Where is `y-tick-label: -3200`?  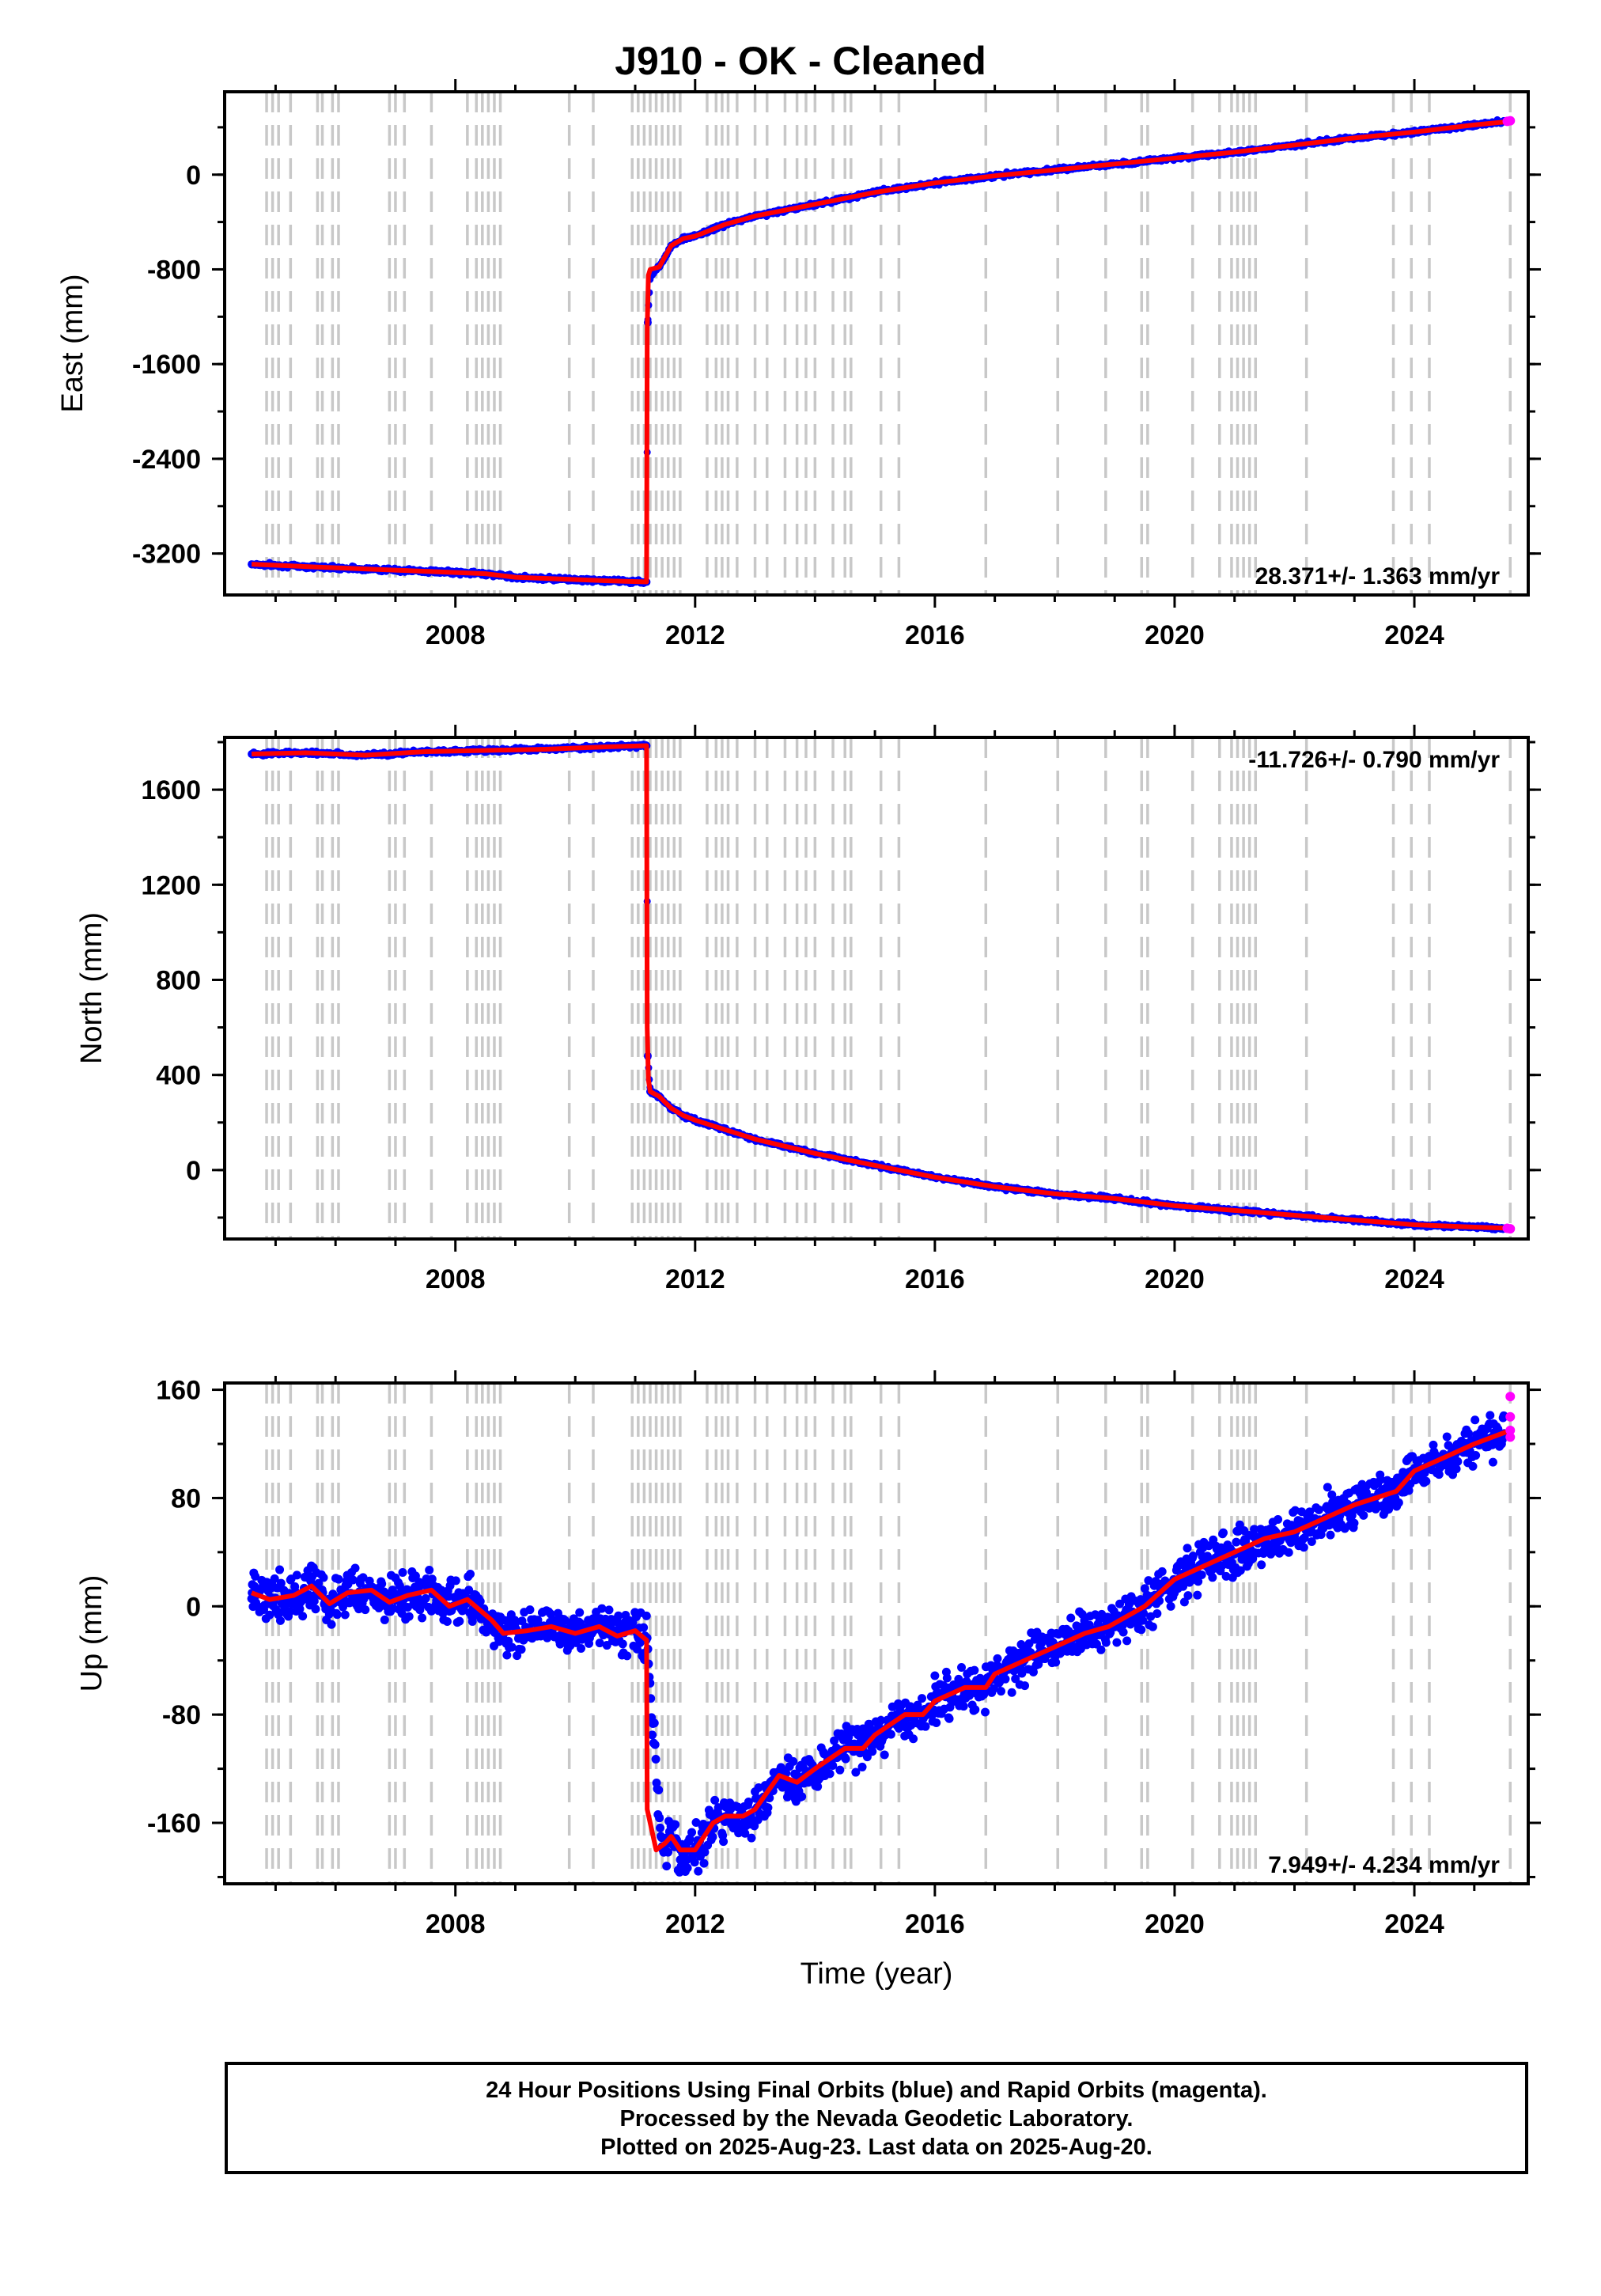
y-tick-label: -3200 is located at coordinates (166, 555).